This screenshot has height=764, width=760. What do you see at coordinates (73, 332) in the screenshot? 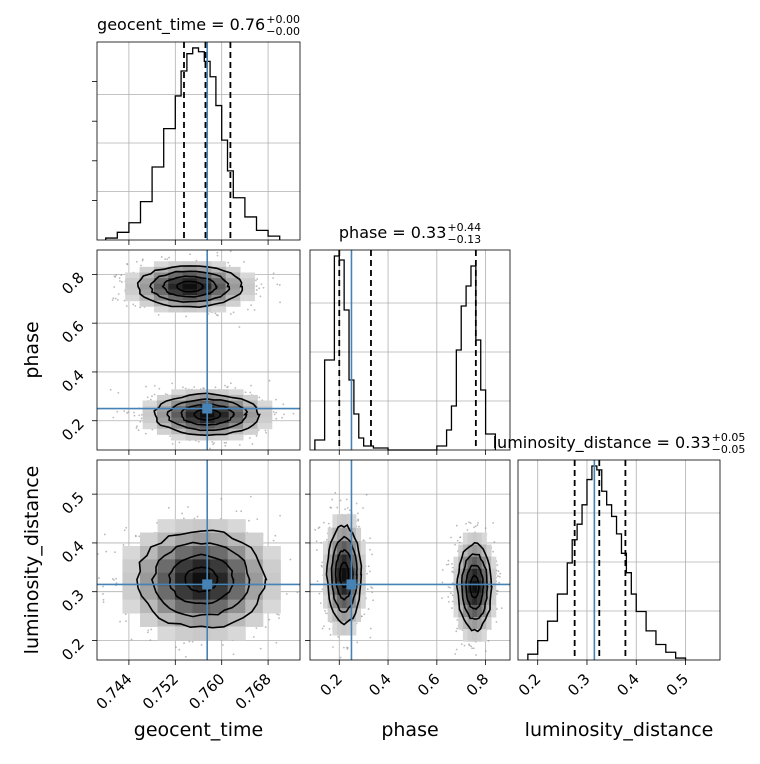
I see `y-tick-label: 0.6` at bounding box center [73, 332].